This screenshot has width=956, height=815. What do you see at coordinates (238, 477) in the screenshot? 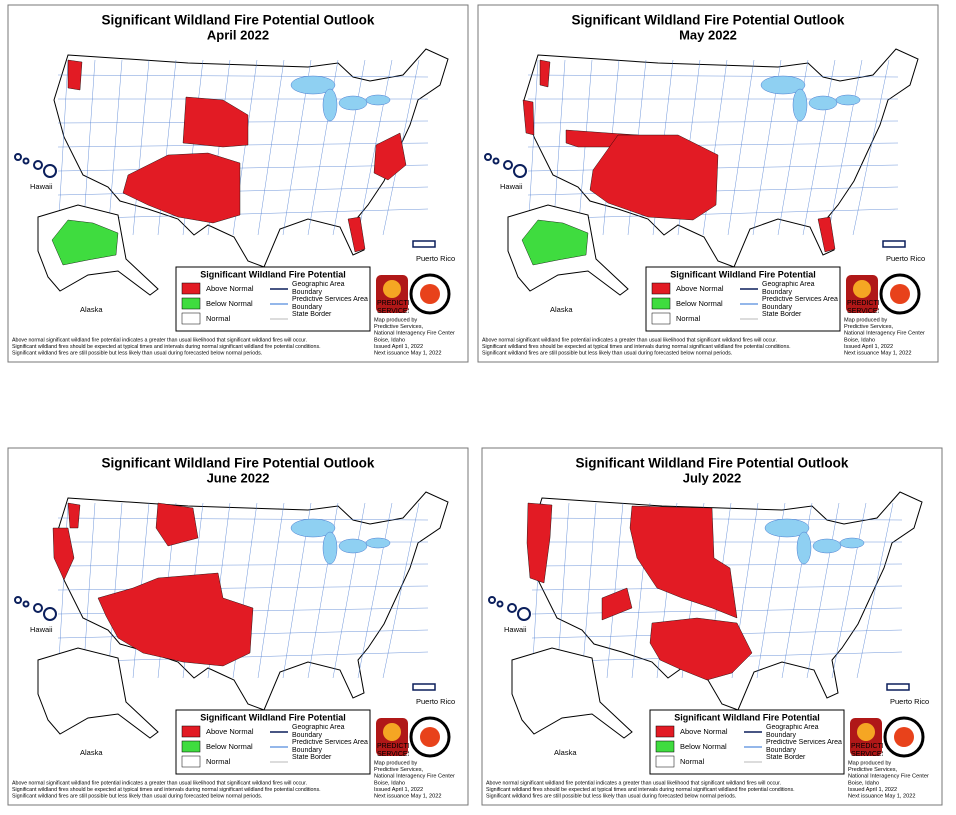
I see `map-period: June 2022` at bounding box center [238, 477].